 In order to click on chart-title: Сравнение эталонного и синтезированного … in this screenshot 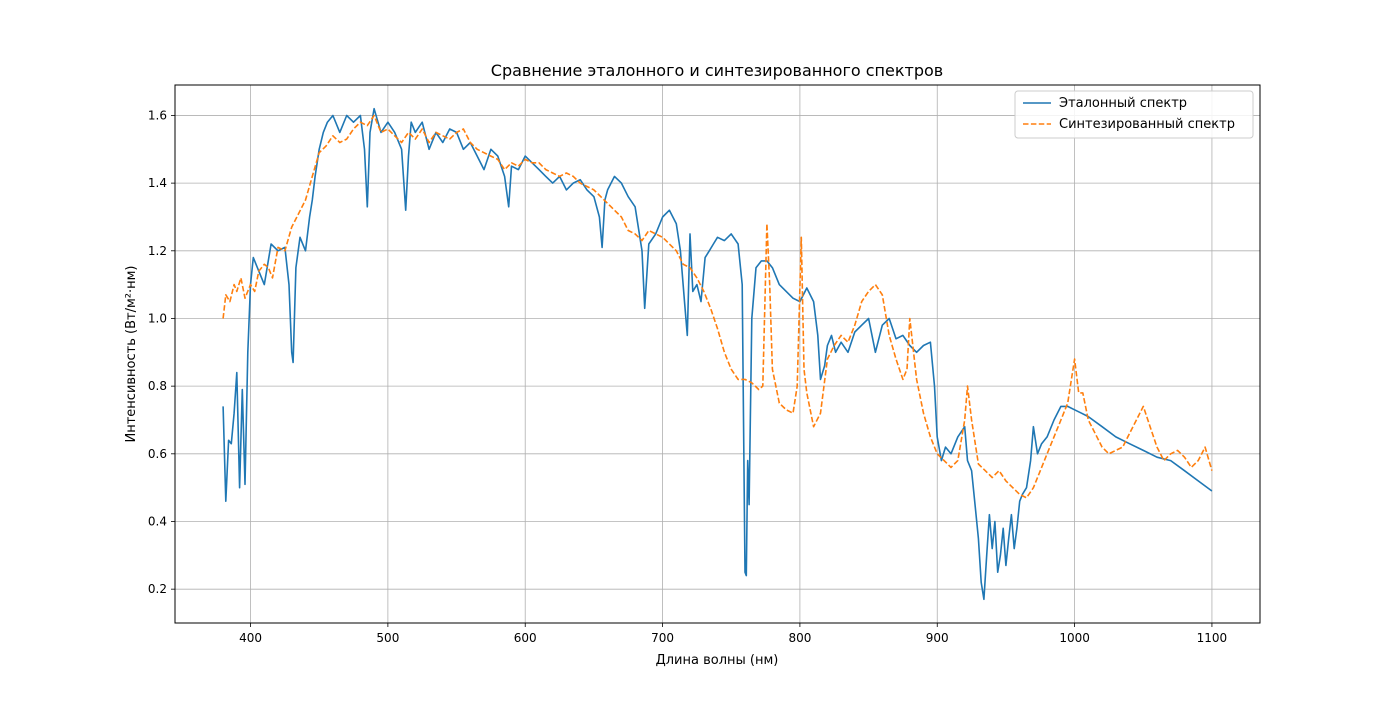, I will do `click(717, 70)`.